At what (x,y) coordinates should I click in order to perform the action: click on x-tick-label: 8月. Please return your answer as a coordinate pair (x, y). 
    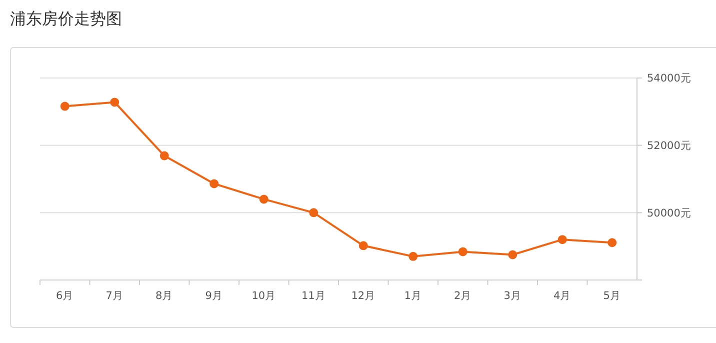
    Looking at the image, I should click on (165, 296).